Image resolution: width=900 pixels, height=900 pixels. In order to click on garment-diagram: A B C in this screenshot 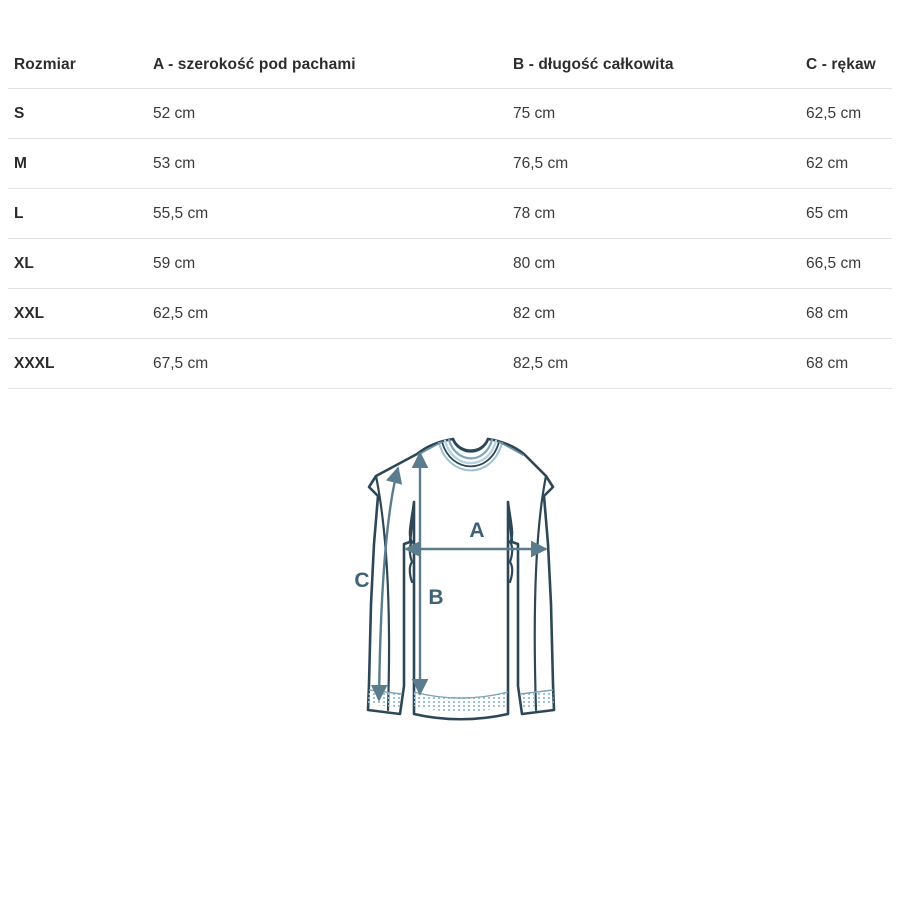, I will do `click(470, 579)`.